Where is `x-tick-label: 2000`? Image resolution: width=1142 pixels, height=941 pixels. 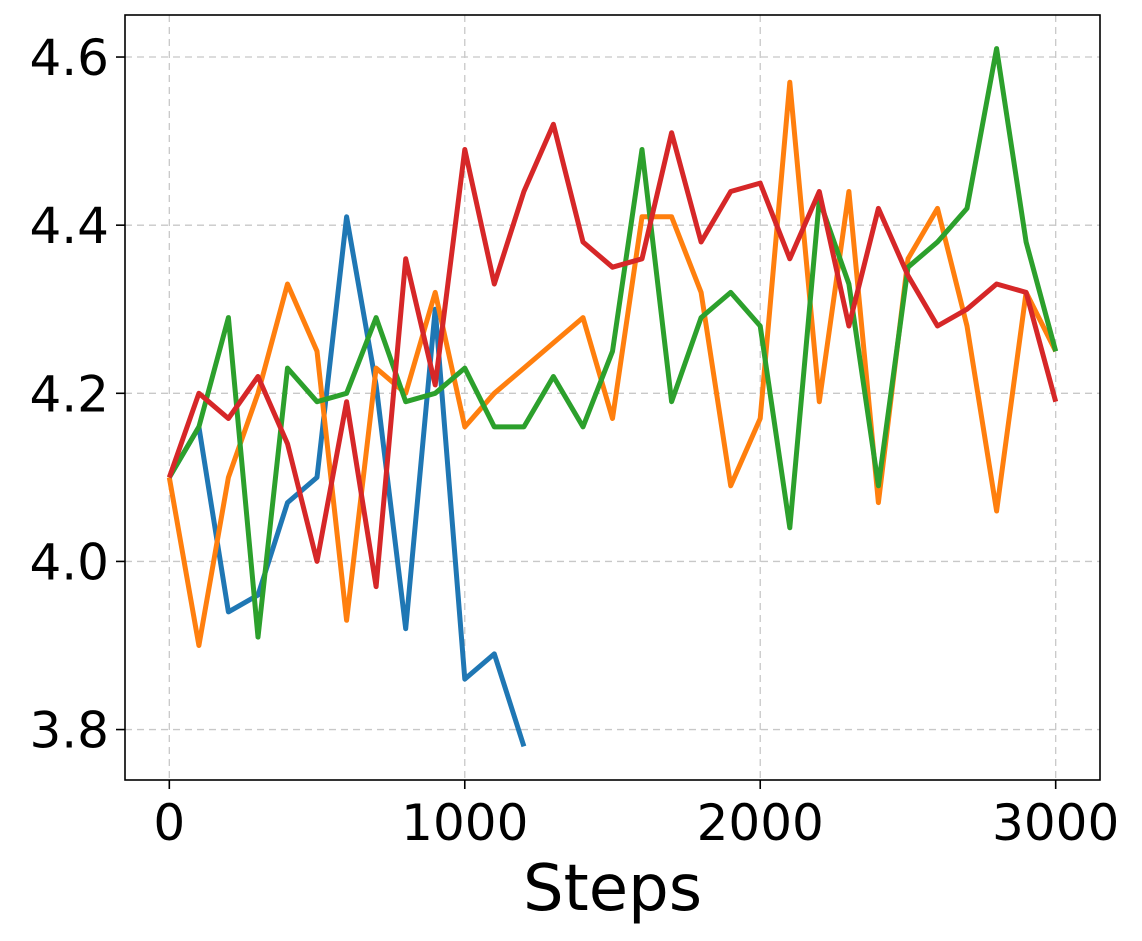 x-tick-label: 2000 is located at coordinates (760, 823).